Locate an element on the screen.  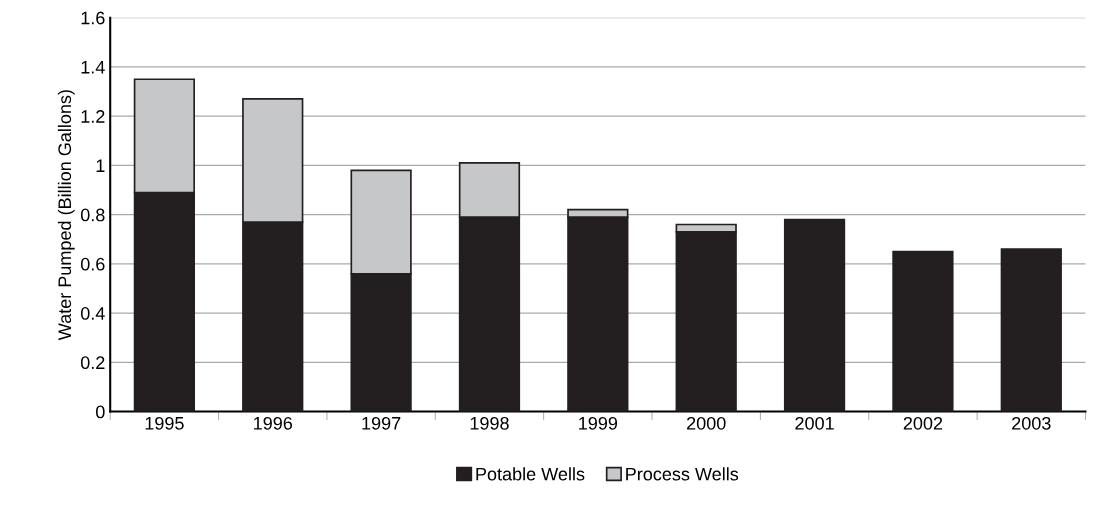
y-tick-label: 1.6 is located at coordinates (93, 18).